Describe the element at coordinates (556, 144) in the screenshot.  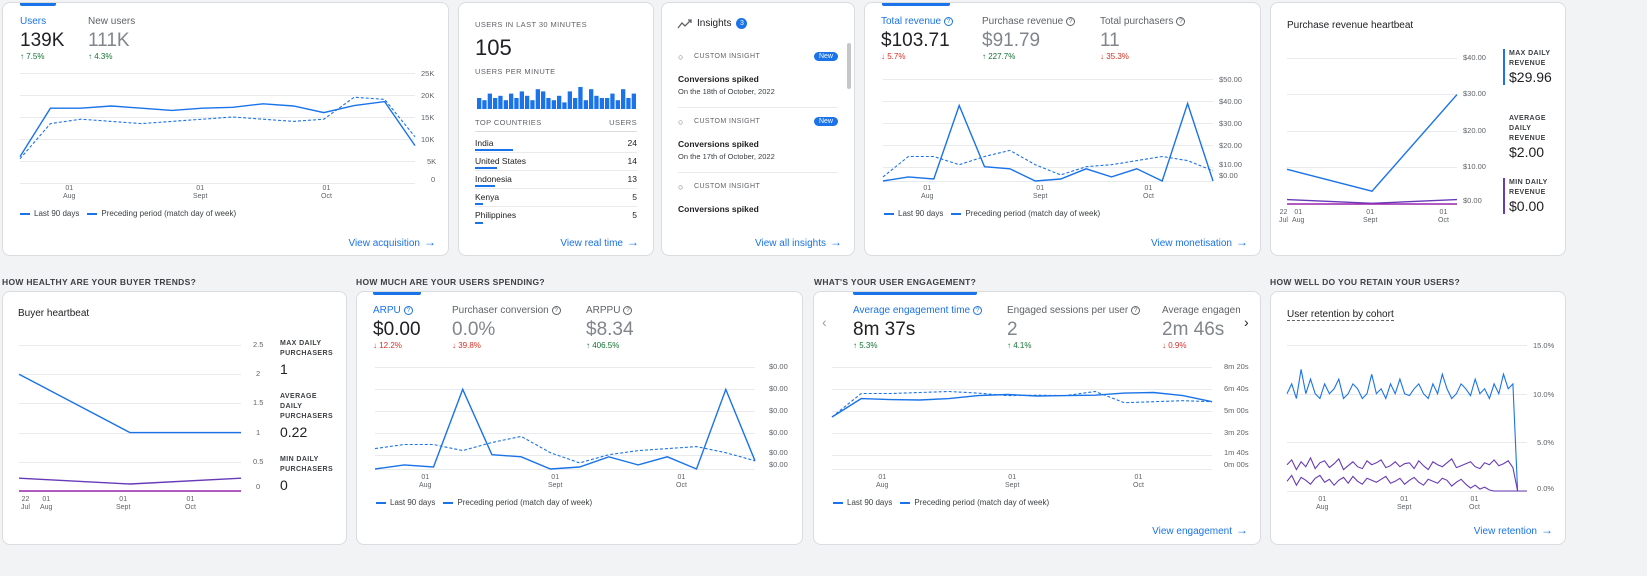
I see `country-row: India 24` at that location.